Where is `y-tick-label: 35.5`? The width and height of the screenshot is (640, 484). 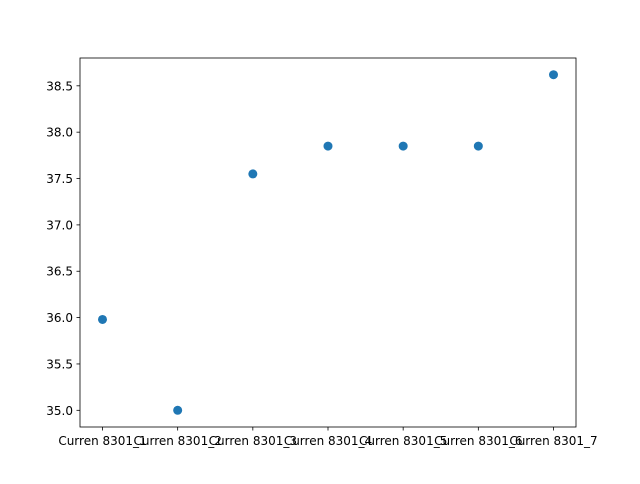
y-tick-label: 35.5 is located at coordinates (59, 364).